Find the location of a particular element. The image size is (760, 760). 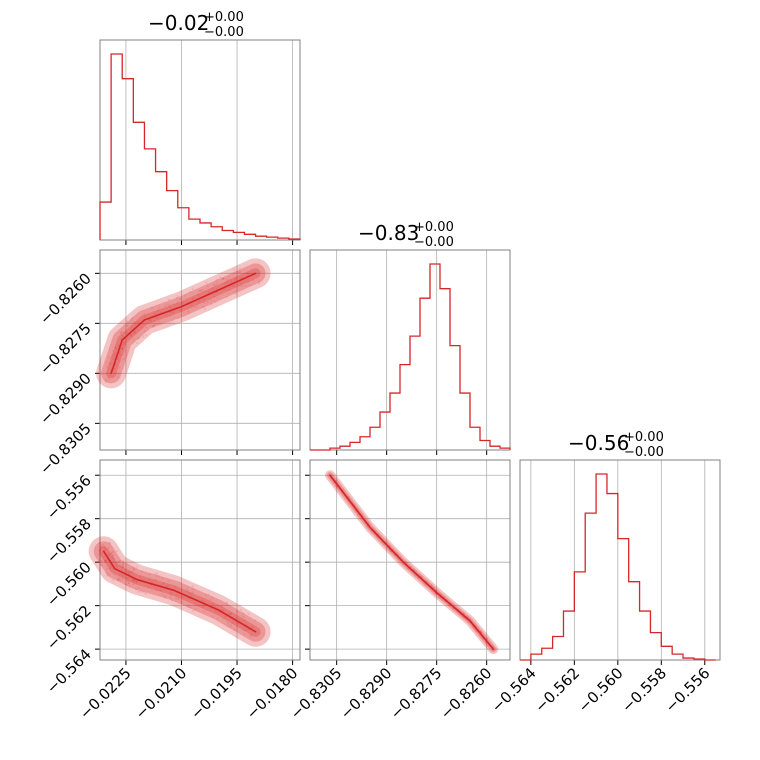

y-tick-label: −0.8290 is located at coordinates (65, 398).